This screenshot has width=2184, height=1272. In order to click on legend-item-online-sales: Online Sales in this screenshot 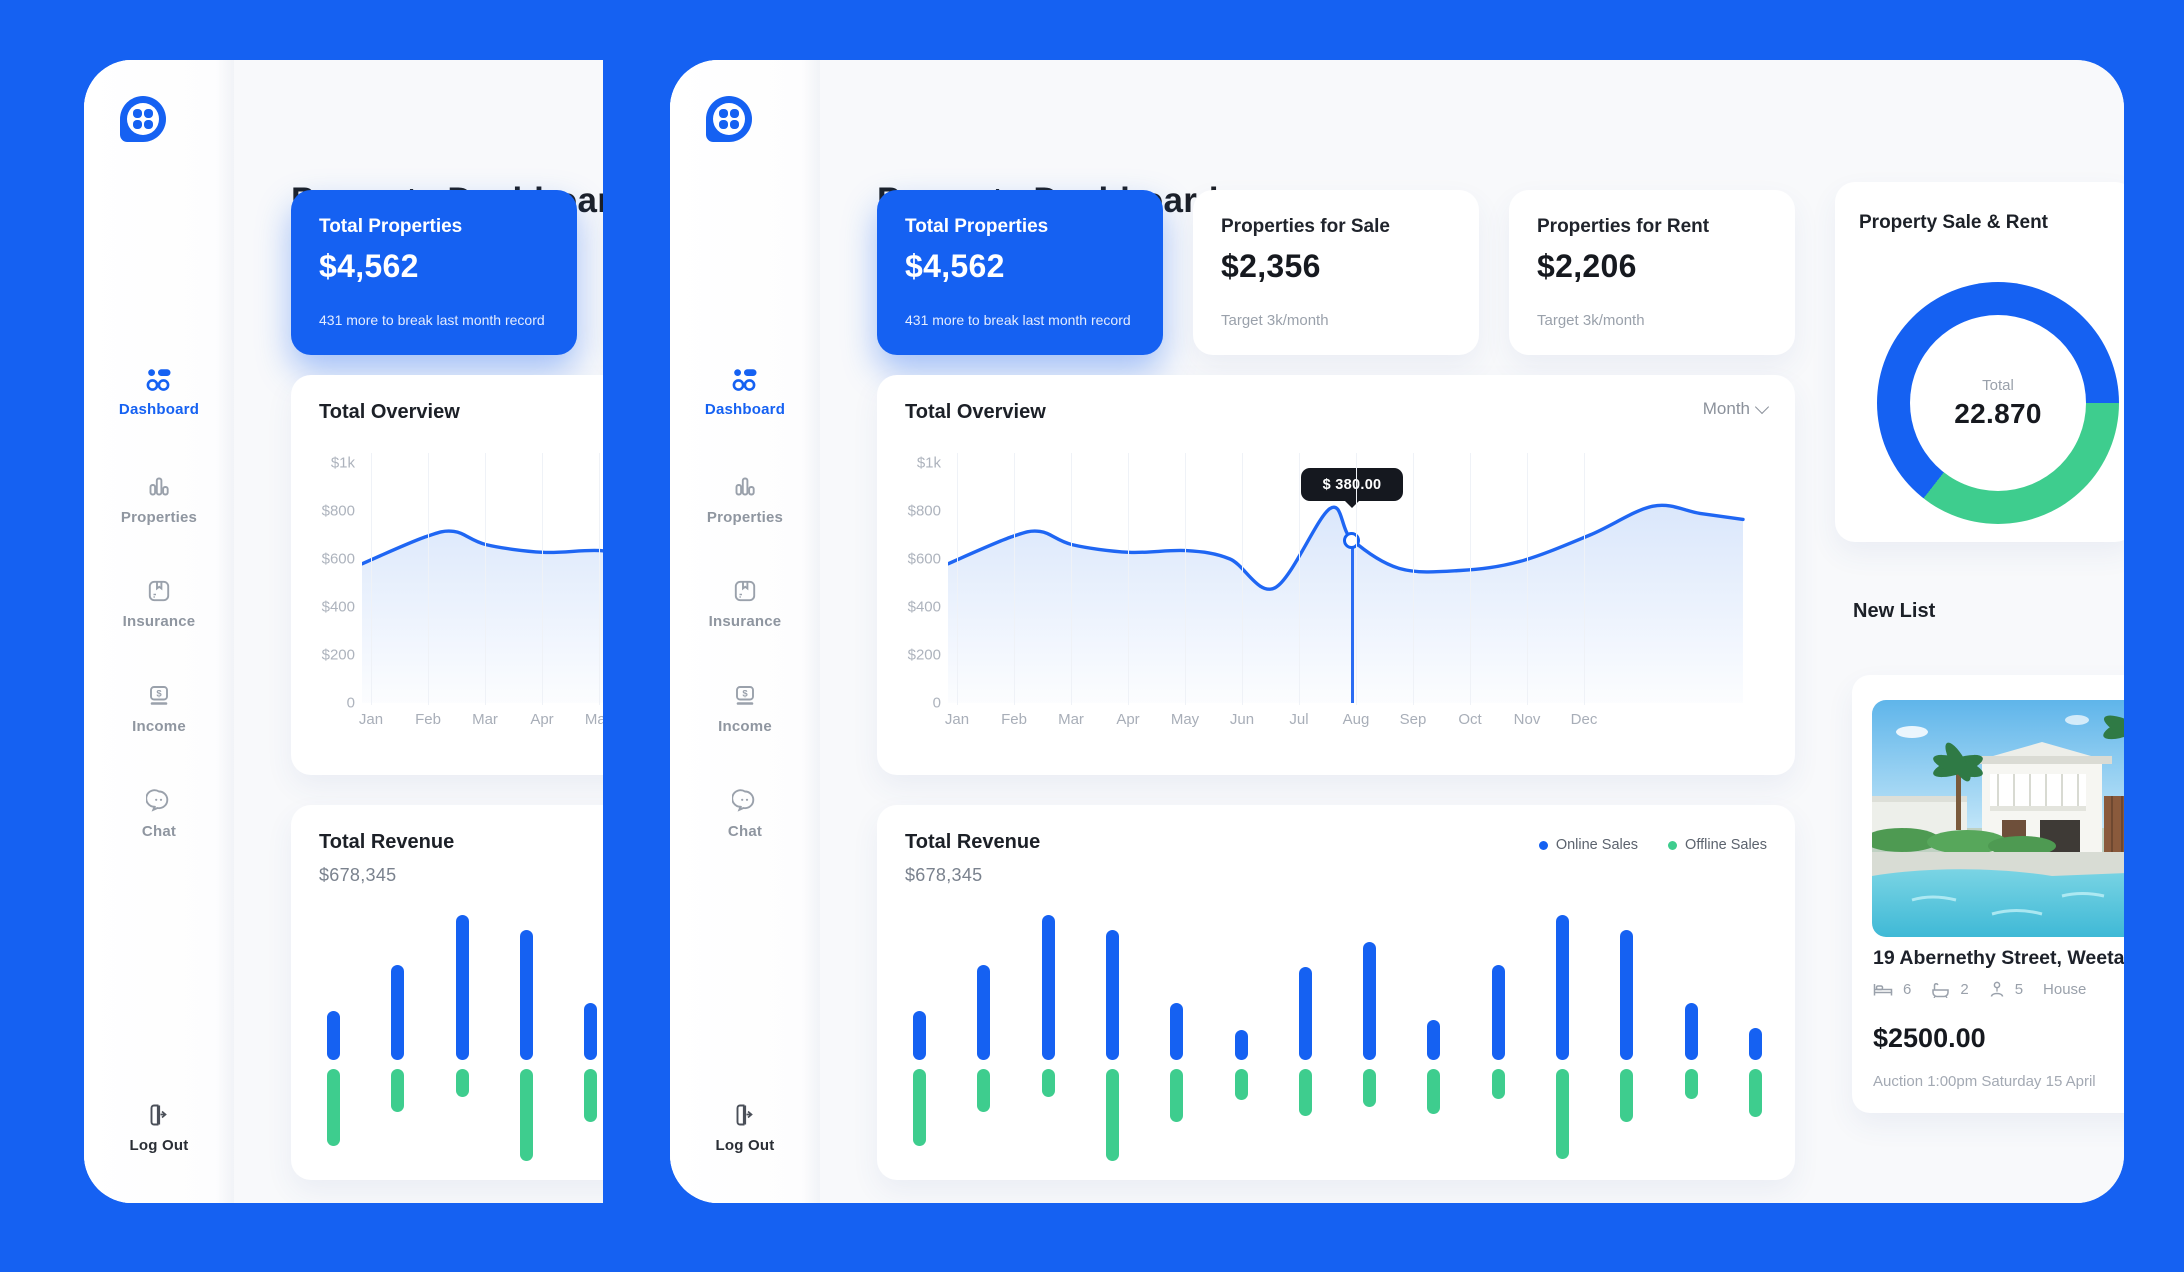, I will do `click(1588, 845)`.